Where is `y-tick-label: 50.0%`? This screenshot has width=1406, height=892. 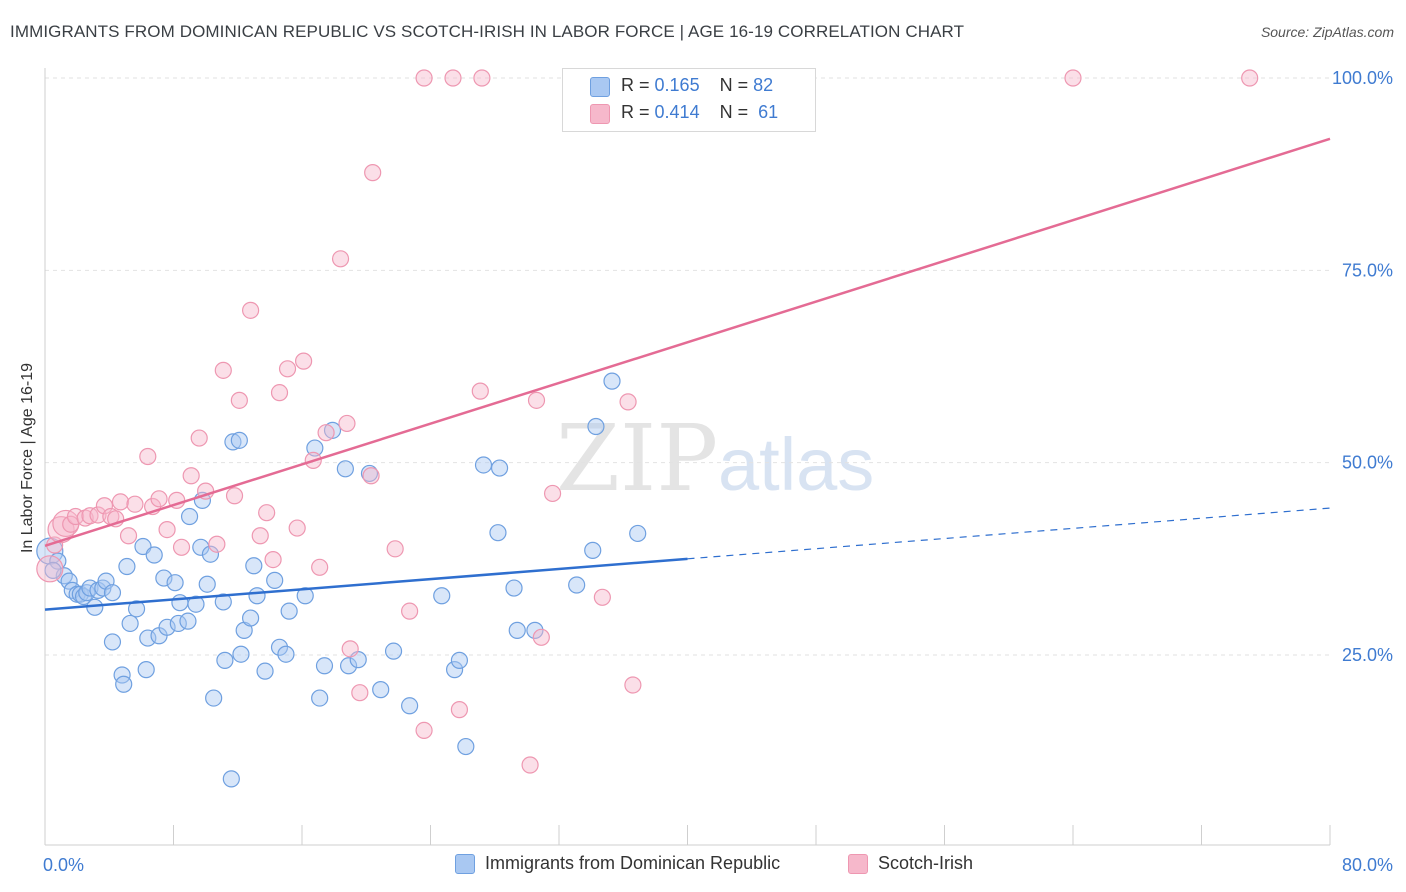 y-tick-label: 50.0% is located at coordinates (1367, 463).